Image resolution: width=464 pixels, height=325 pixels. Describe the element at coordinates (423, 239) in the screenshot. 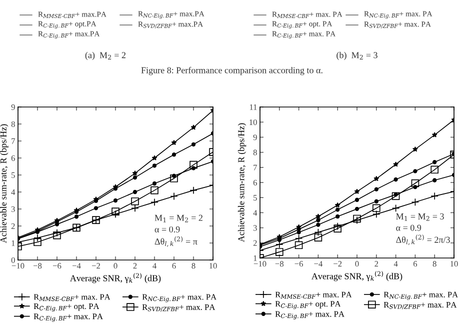

I see `annotation: Δθ$_{l,k}$$^{(2)}$ = 2π/3` at that location.